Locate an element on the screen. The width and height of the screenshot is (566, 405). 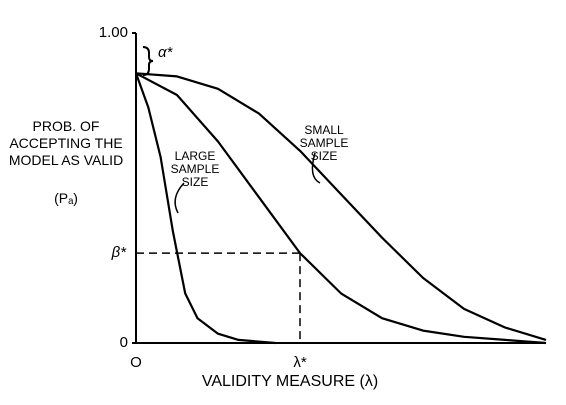
y-axis-label: PROB. OF ACCEPTING THE MODEL AS VALID is located at coordinates (66, 143).